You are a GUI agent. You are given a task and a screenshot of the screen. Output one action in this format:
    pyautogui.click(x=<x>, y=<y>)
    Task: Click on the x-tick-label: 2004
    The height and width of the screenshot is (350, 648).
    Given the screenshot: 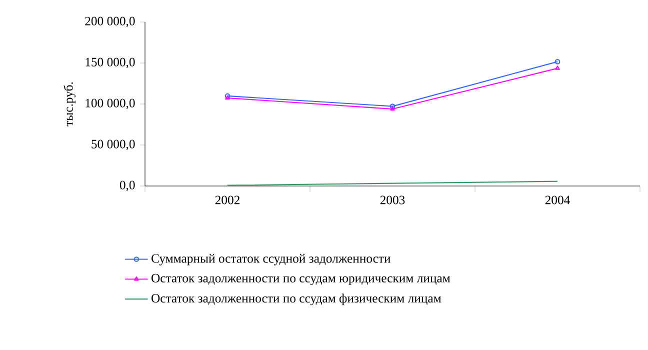 What is the action you would take?
    pyautogui.click(x=557, y=200)
    